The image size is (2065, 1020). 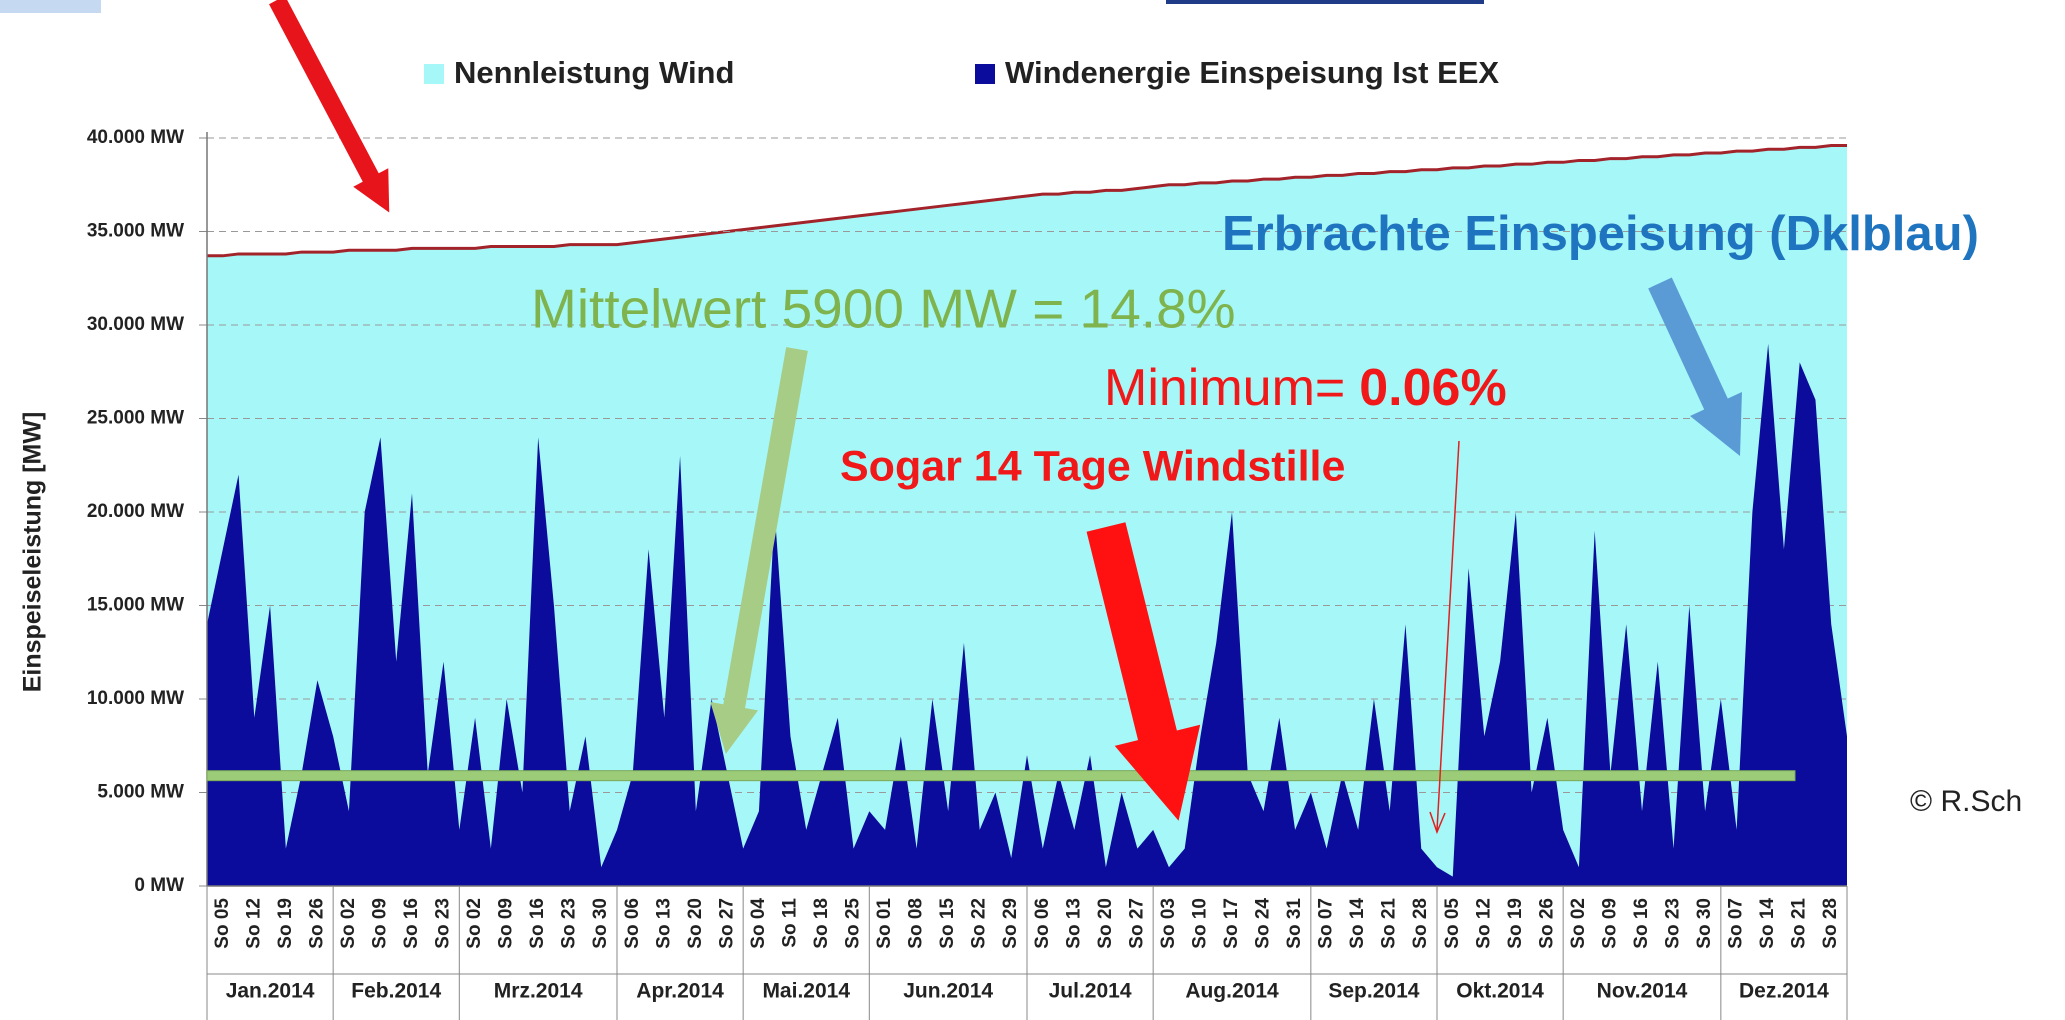 I want to click on x-tick-label: So 03, so click(x=1168, y=923).